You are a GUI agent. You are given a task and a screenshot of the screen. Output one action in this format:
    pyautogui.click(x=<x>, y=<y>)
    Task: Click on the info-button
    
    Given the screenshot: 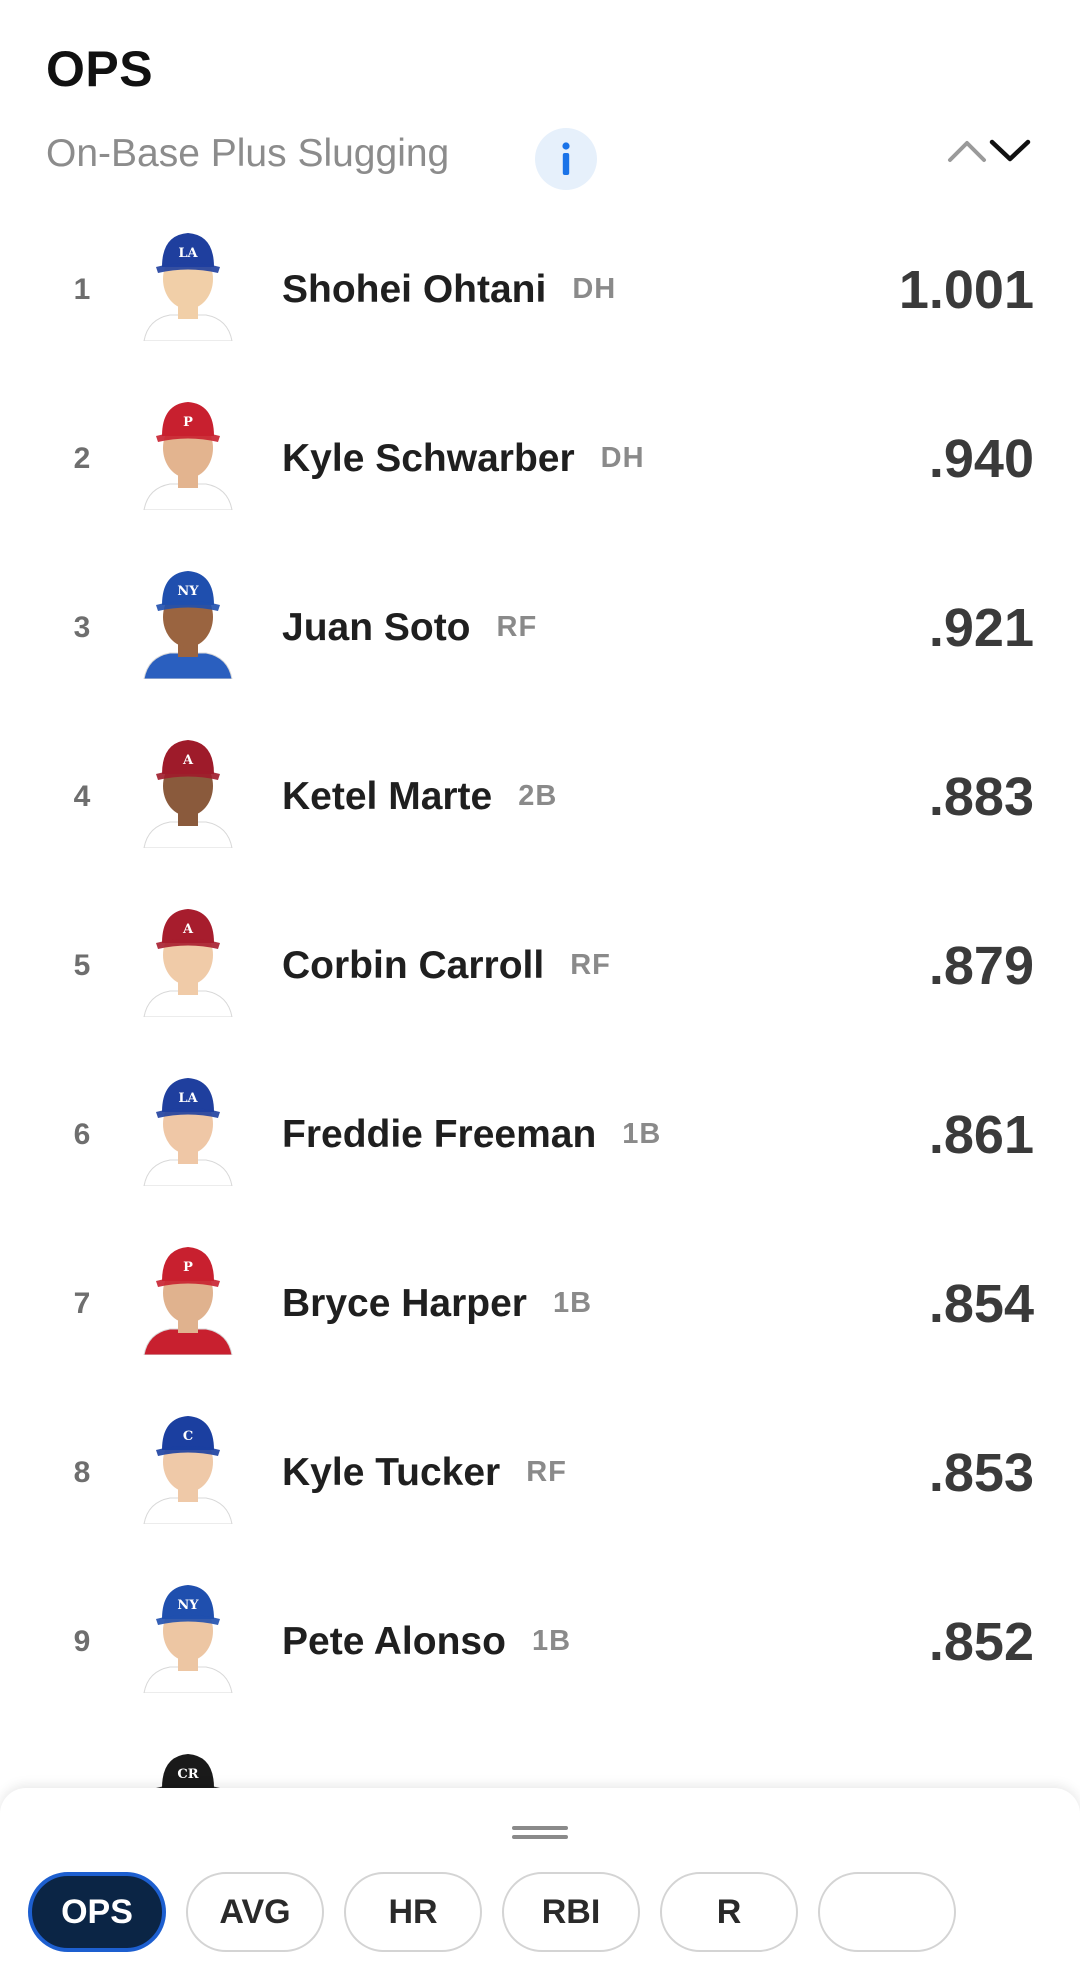 What is the action you would take?
    pyautogui.click(x=566, y=159)
    